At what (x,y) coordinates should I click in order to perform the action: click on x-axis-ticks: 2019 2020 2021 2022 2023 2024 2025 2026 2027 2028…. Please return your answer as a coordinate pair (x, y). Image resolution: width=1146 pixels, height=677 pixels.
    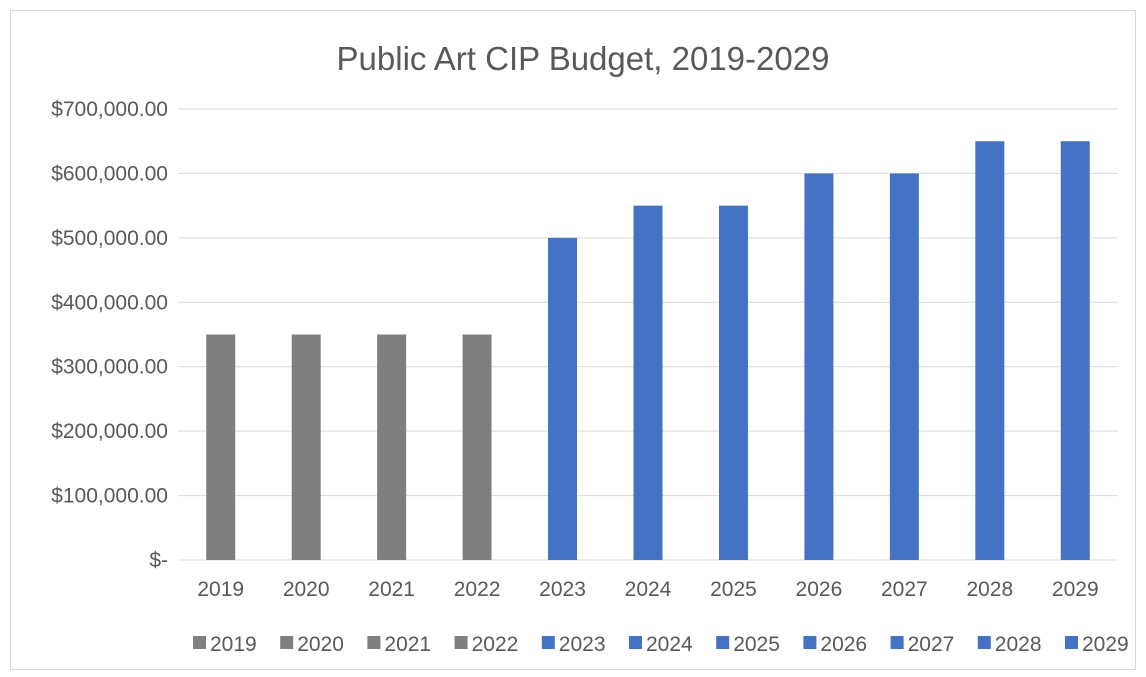
    Looking at the image, I should click on (647, 589).